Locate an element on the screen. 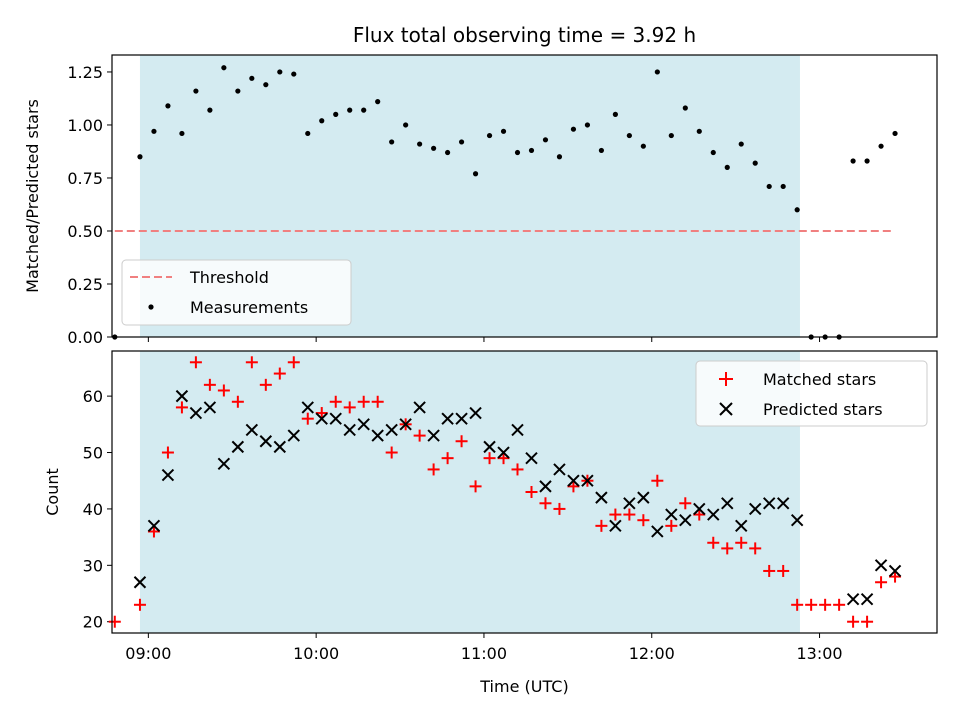 This screenshot has width=960, height=720. legend-matched-swatch is located at coordinates (726, 379).